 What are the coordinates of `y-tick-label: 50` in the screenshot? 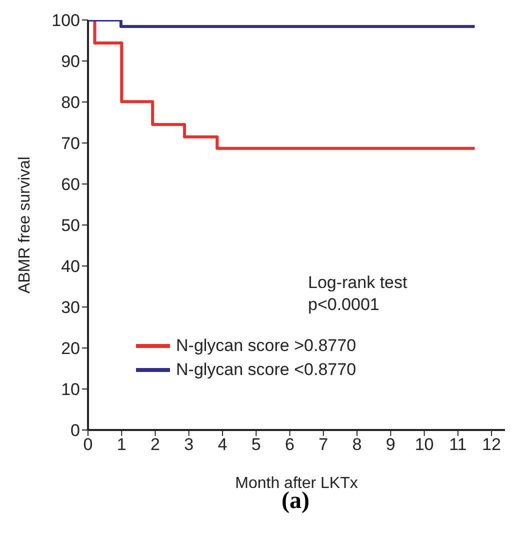 It's located at (70, 226).